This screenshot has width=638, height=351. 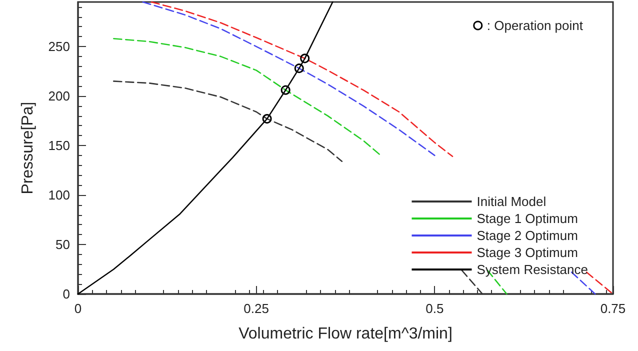 I want to click on x-tick-label: 0, so click(x=78, y=308).